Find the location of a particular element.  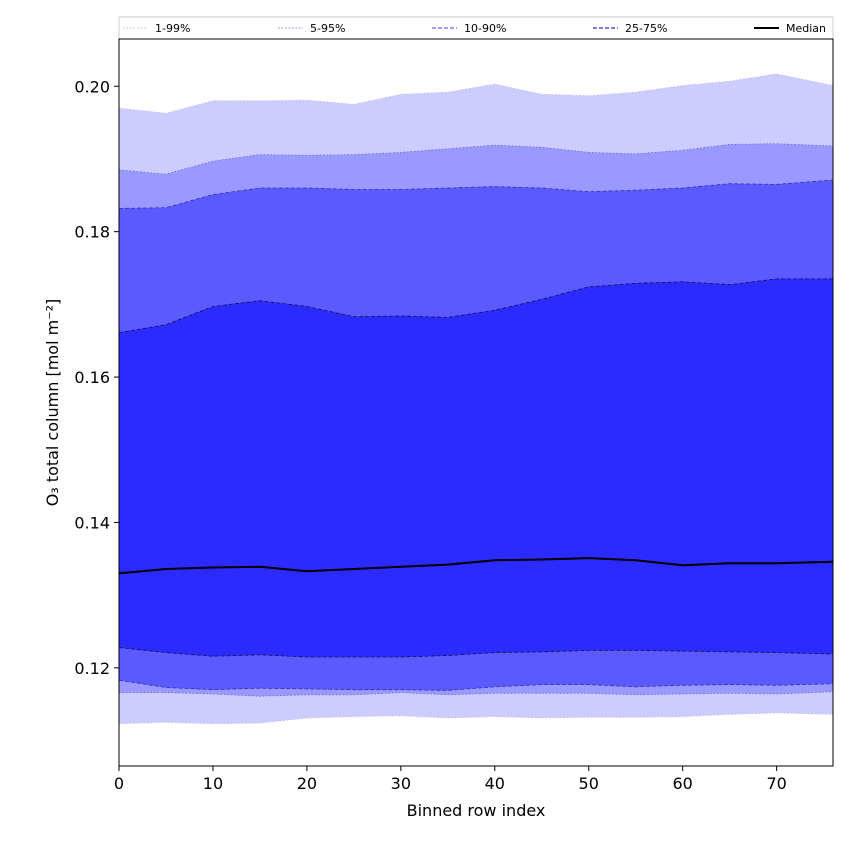

x-tick-label: 50 is located at coordinates (589, 783).